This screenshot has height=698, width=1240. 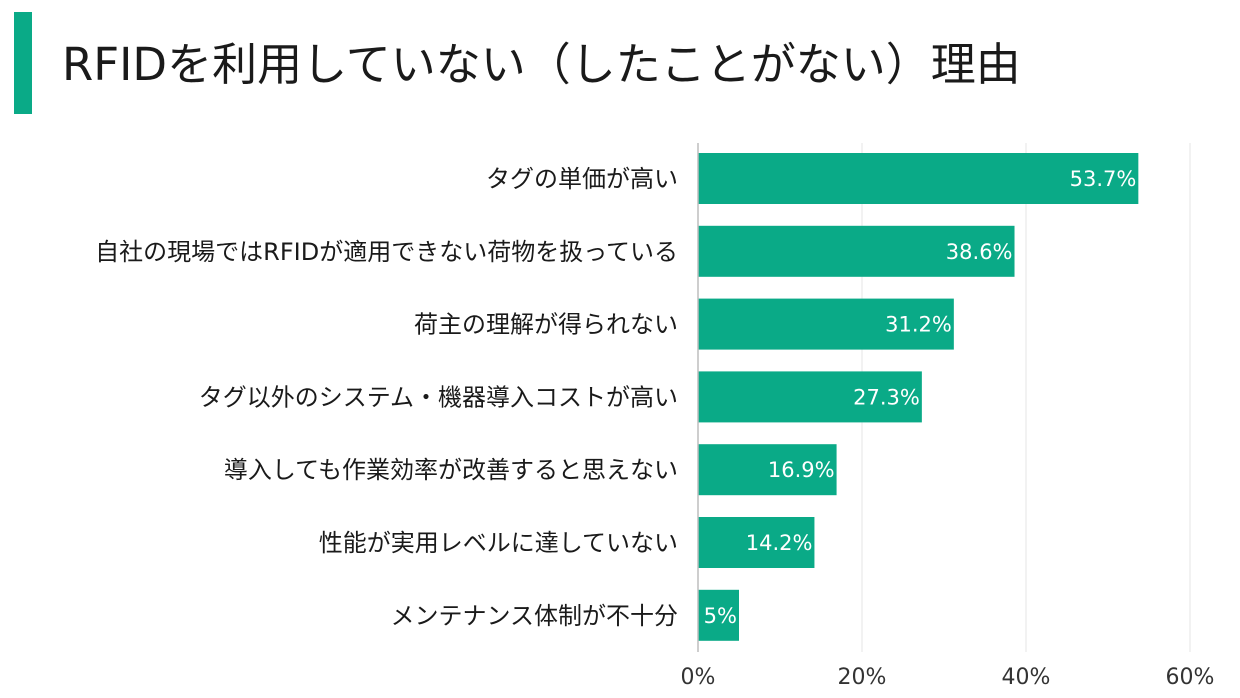 What do you see at coordinates (918, 325) in the screenshot?
I see `value-label: 31.2%` at bounding box center [918, 325].